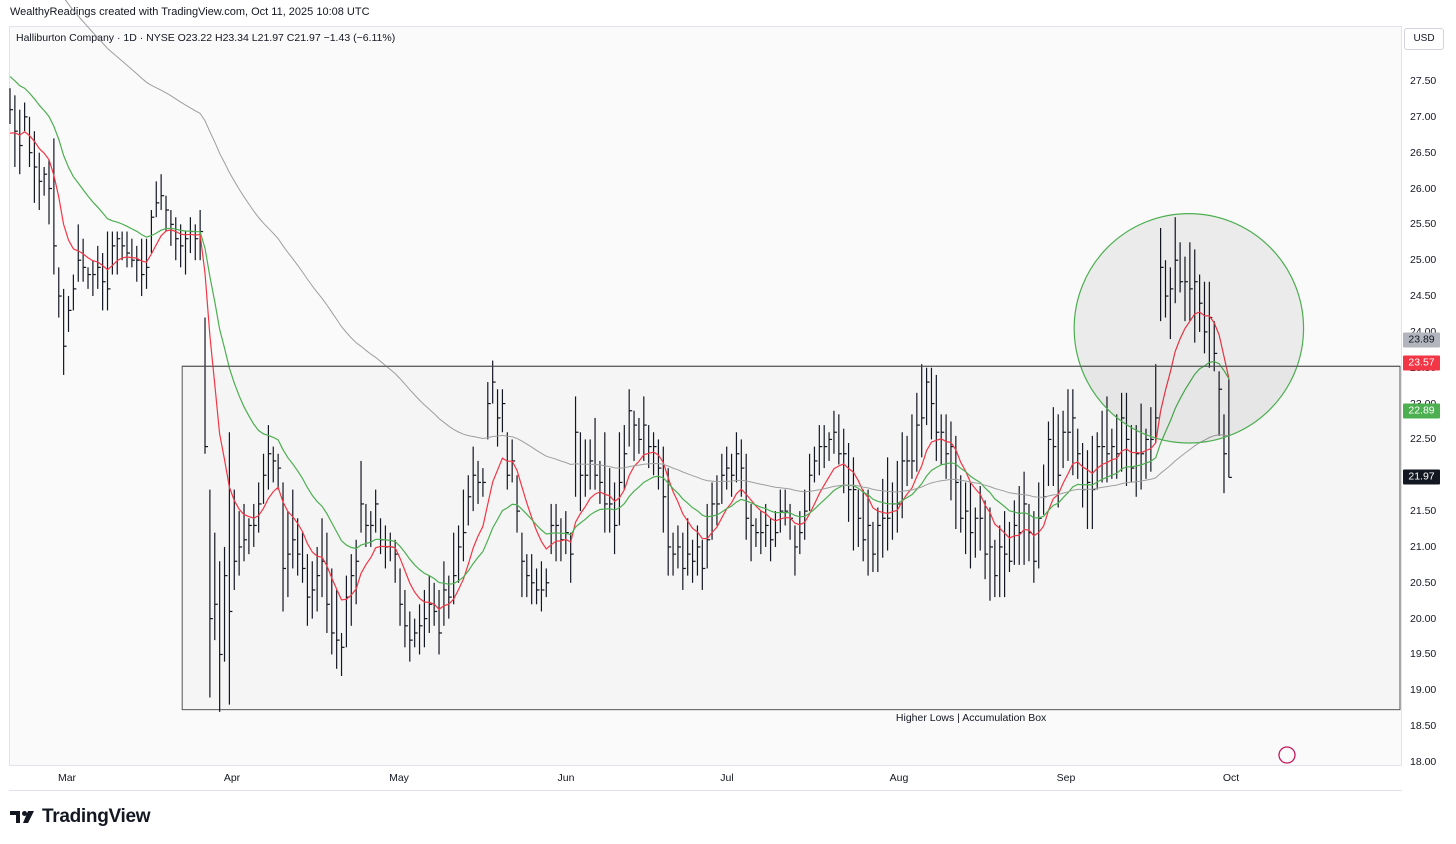  Describe the element at coordinates (1423, 511) in the screenshot. I see `price-tick: 21.50` at that location.